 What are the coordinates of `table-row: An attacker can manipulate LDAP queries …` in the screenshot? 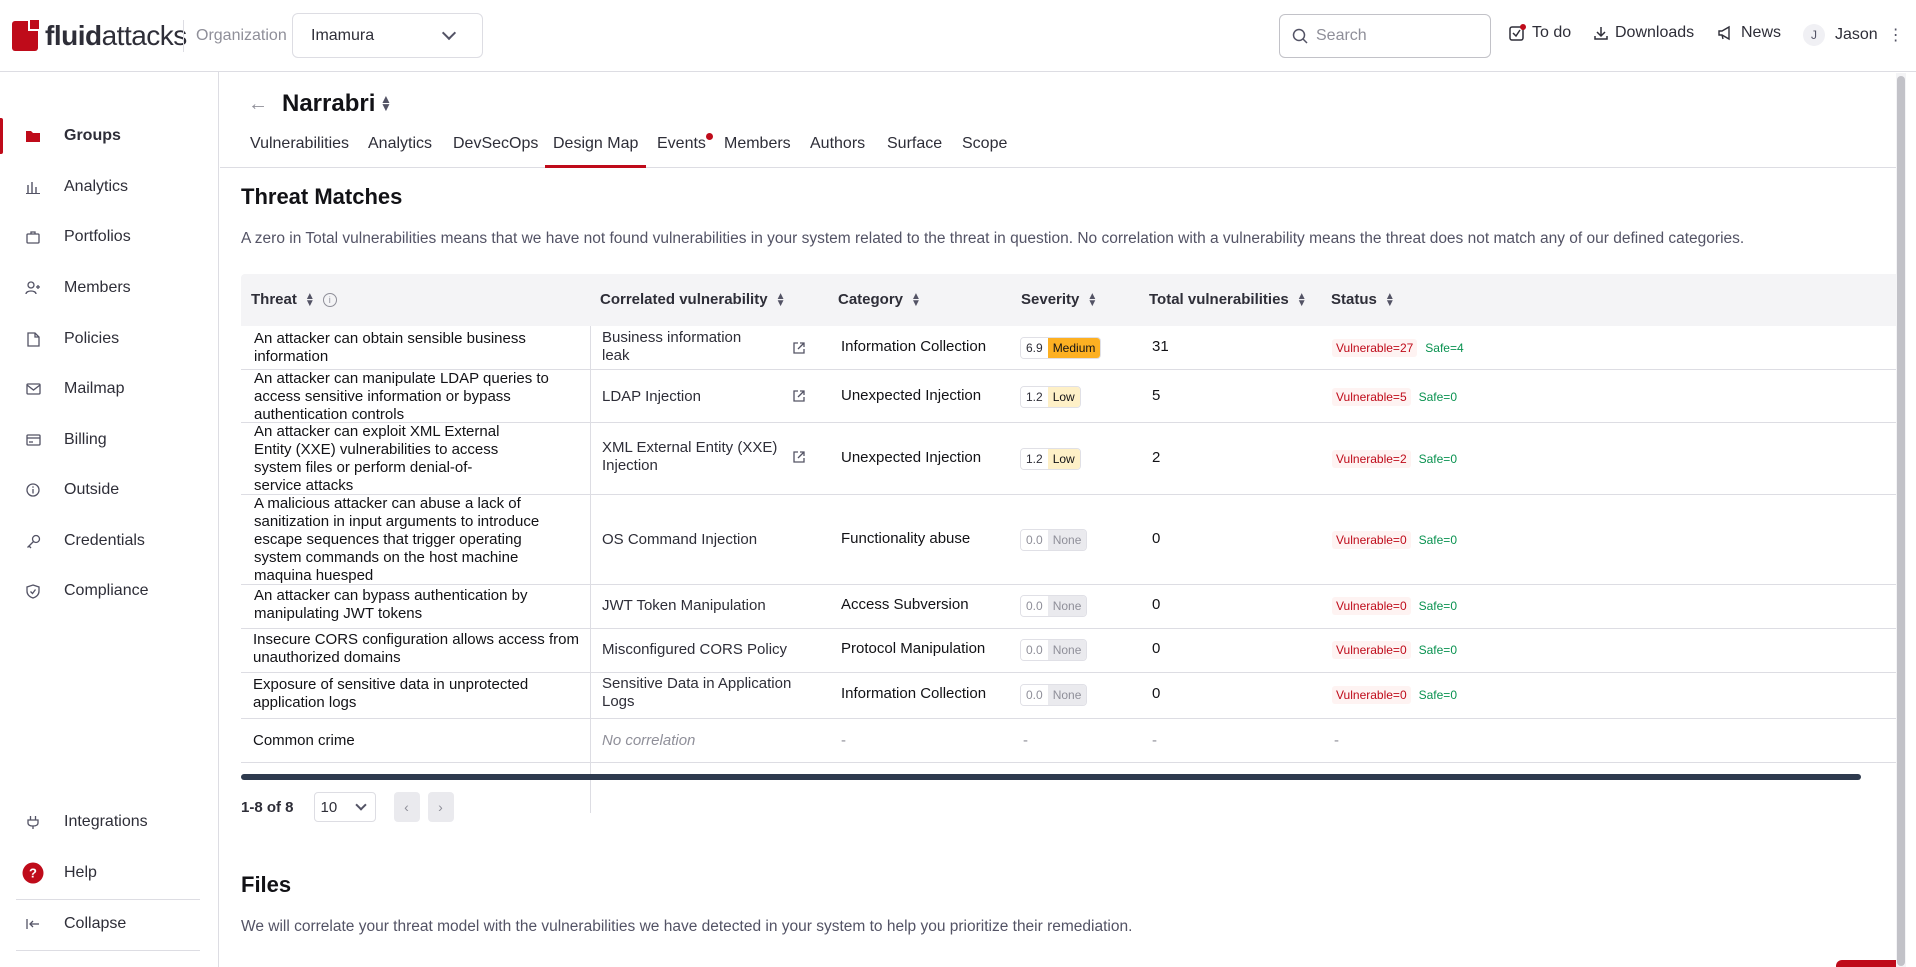 It's located at (1072, 396).